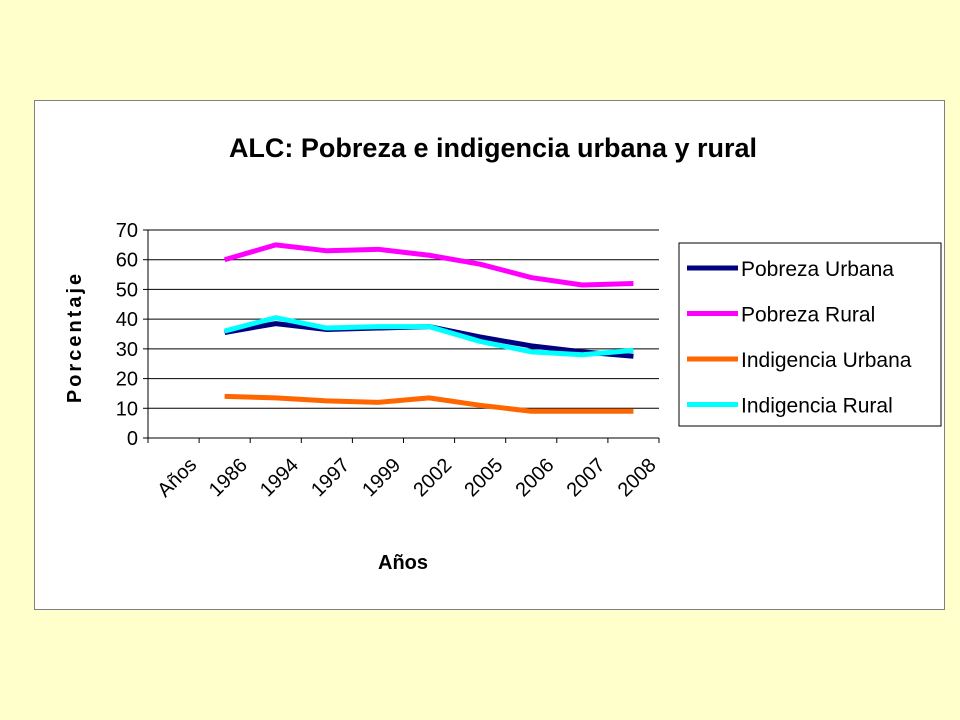 The image size is (960, 720). I want to click on x-tick-label: 2005, so click(483, 477).